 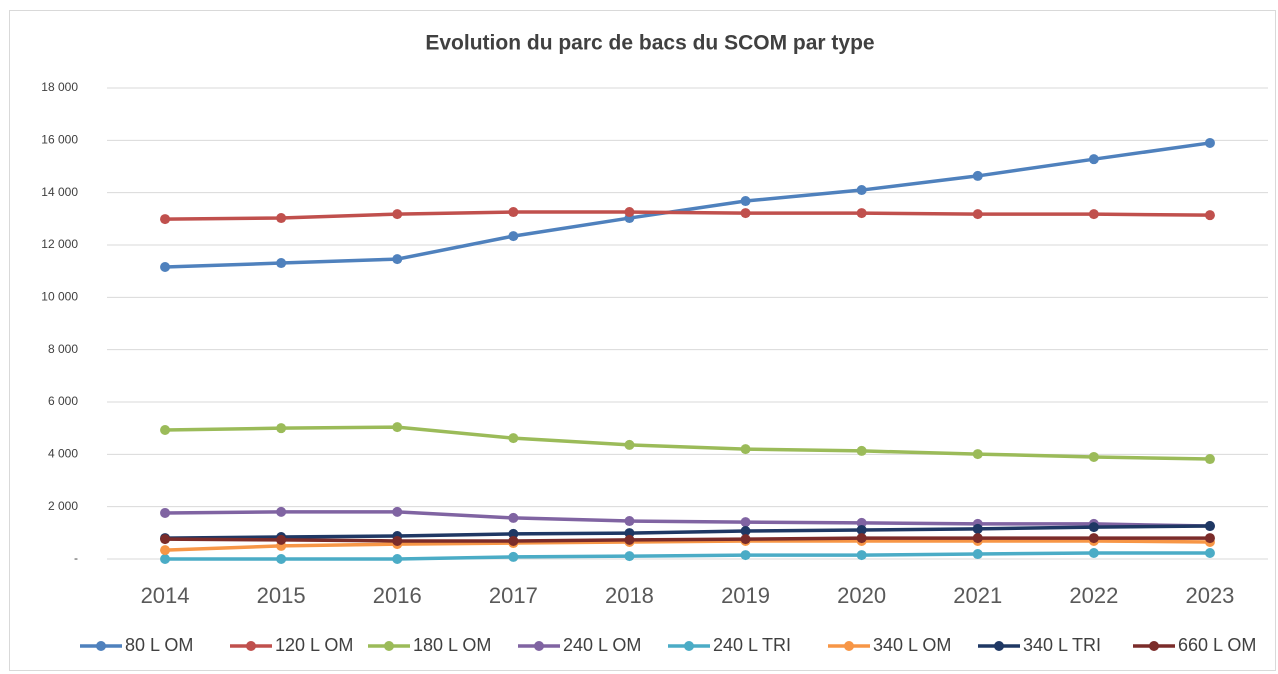 I want to click on y-tick-label: 2 000, so click(x=63, y=506).